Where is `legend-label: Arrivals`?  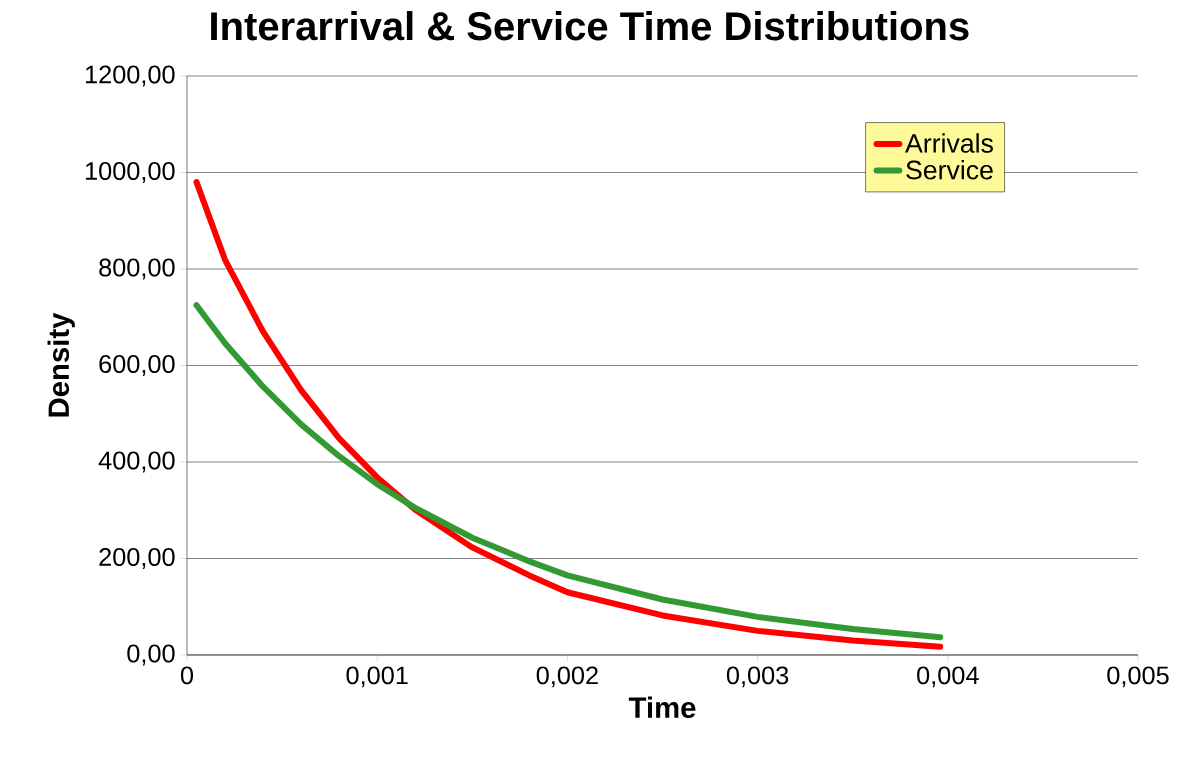 legend-label: Arrivals is located at coordinates (949, 143).